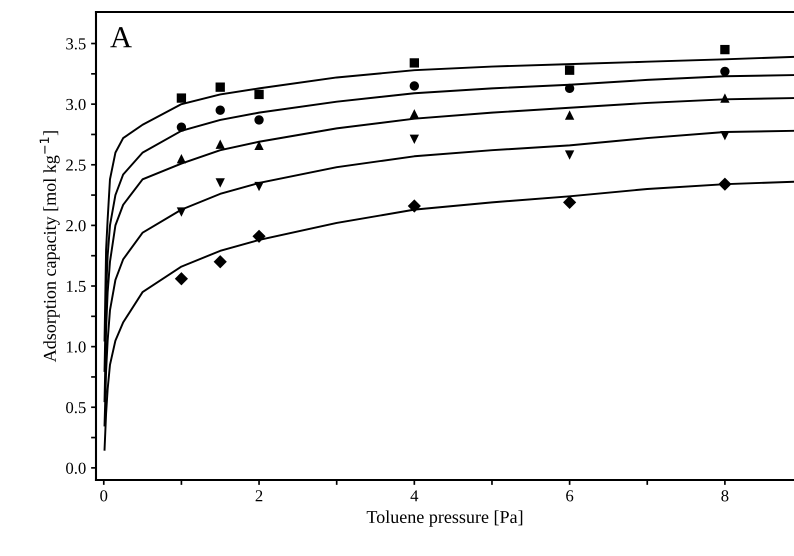  I want to click on y-tick-label: 0.0, so click(76, 468).